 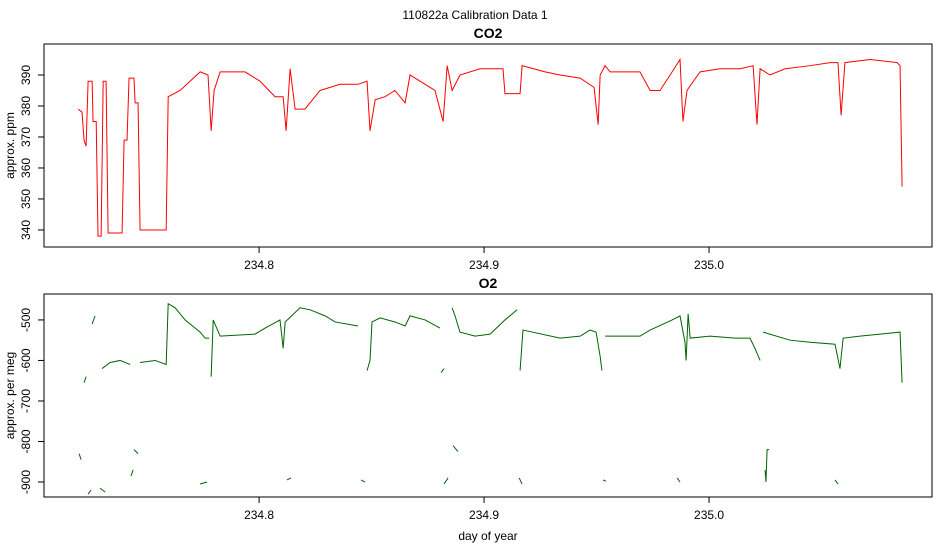 I want to click on y-tick-label: -800, so click(x=26, y=441).